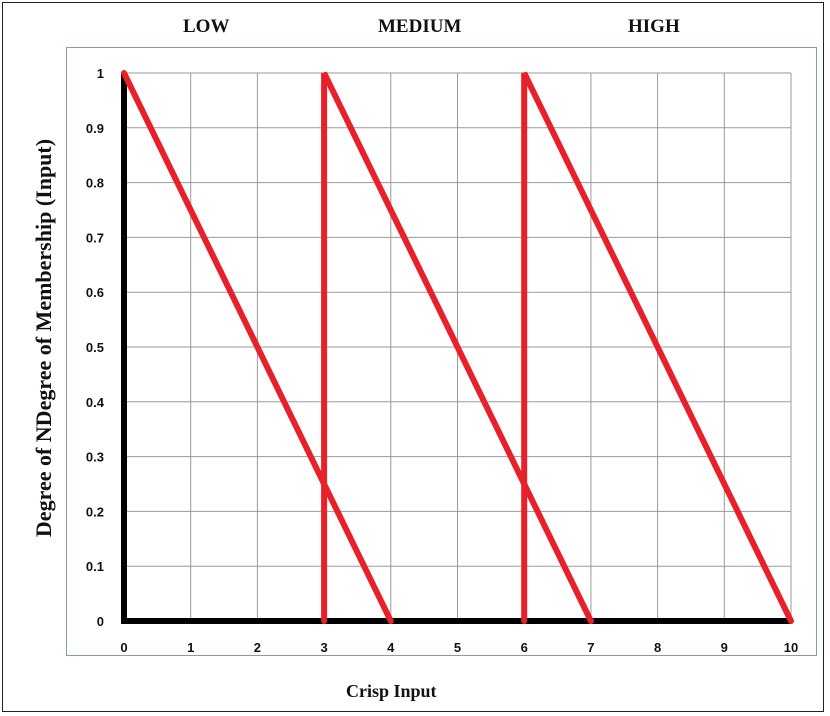 This screenshot has width=830, height=716. What do you see at coordinates (654, 26) in the screenshot?
I see `label-high: HIGH` at bounding box center [654, 26].